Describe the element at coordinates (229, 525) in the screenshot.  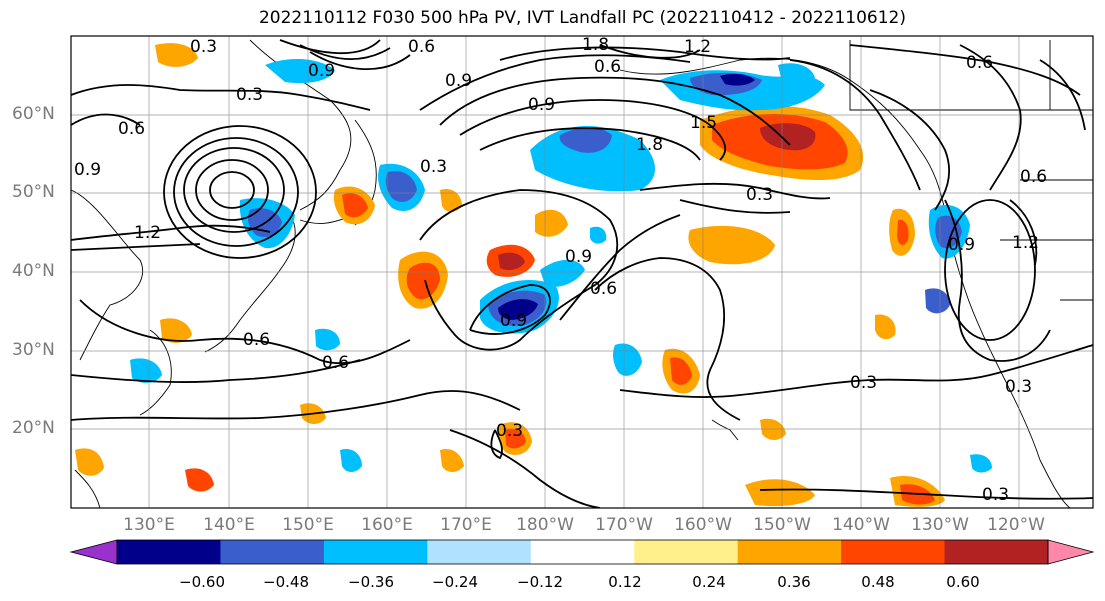
I see `lon-label-140e: 140°E` at that location.